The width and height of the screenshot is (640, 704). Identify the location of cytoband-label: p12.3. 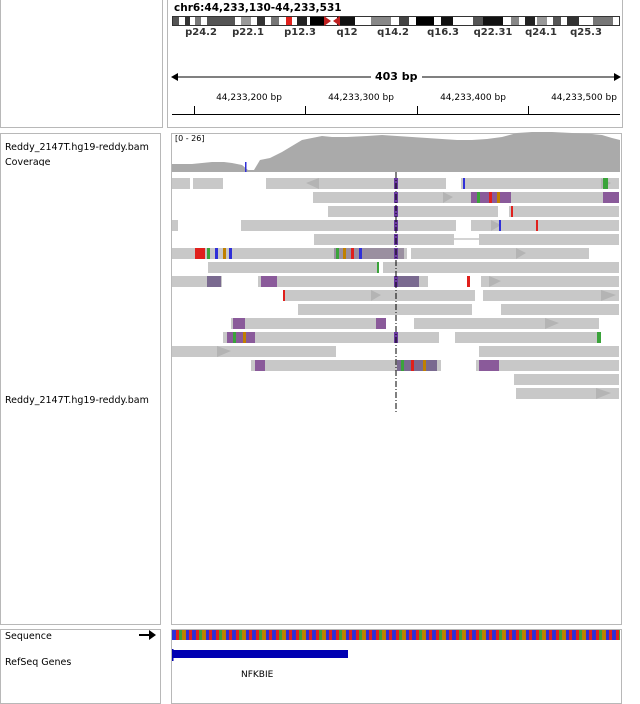
(300, 32).